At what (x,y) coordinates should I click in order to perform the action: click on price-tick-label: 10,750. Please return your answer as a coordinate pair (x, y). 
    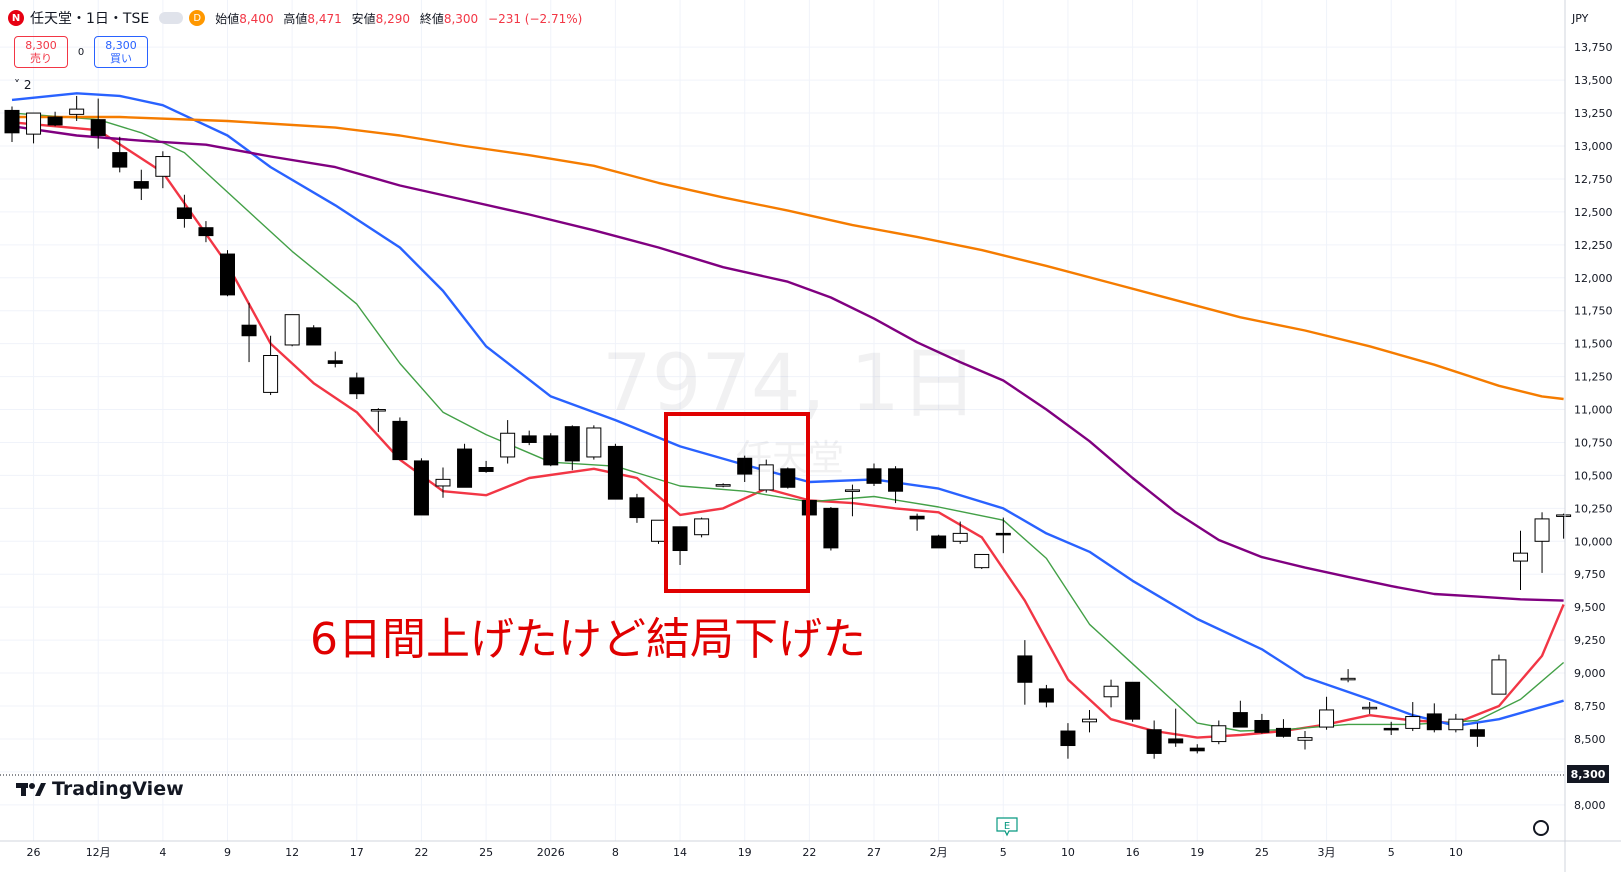
    Looking at the image, I should click on (1593, 442).